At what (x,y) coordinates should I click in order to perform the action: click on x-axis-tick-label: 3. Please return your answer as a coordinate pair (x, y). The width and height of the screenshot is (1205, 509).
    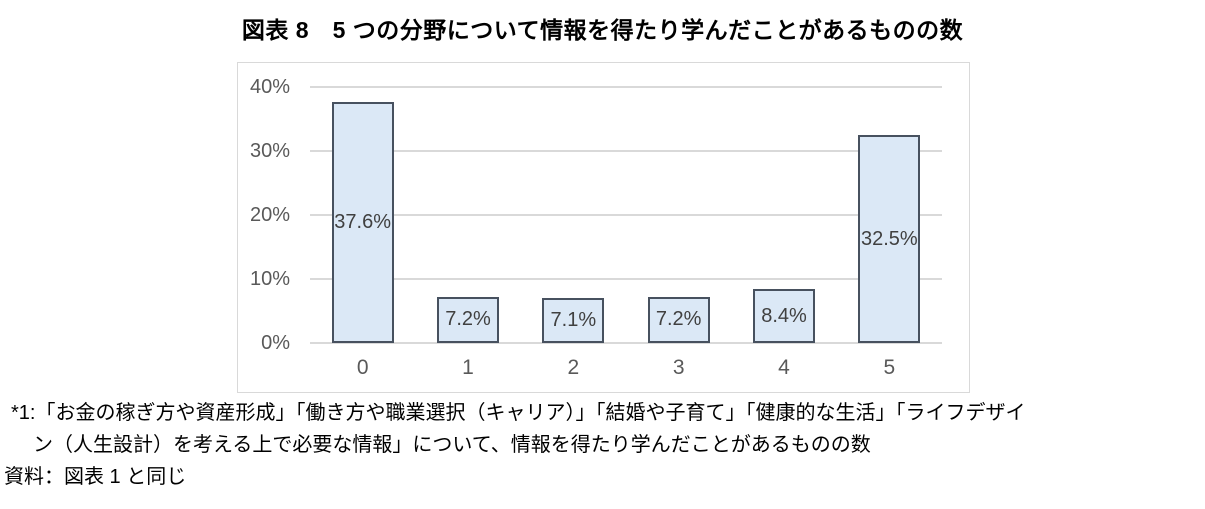
    Looking at the image, I should click on (678, 367).